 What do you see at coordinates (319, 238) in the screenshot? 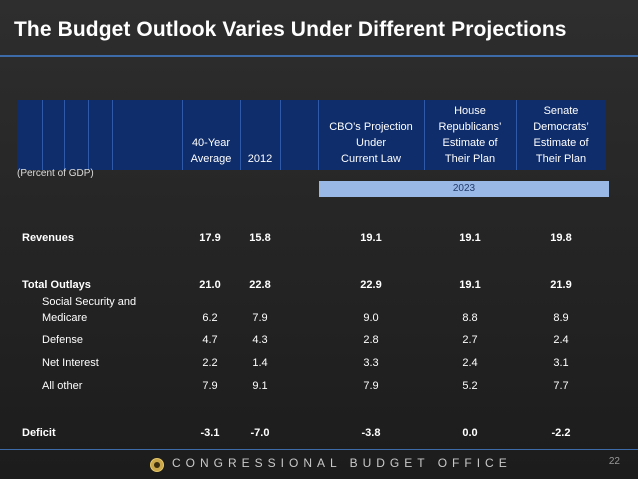
I see `table-row: Revenues 17.9 15.8 19.1 19.1 19.8` at bounding box center [319, 238].